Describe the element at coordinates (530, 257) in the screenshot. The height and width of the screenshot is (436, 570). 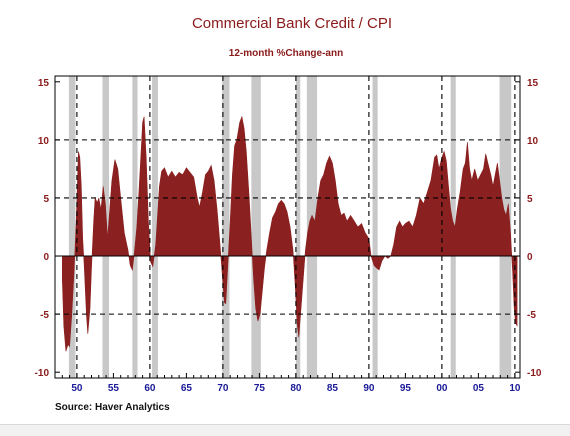
I see `y-tick-label-right: 0` at that location.